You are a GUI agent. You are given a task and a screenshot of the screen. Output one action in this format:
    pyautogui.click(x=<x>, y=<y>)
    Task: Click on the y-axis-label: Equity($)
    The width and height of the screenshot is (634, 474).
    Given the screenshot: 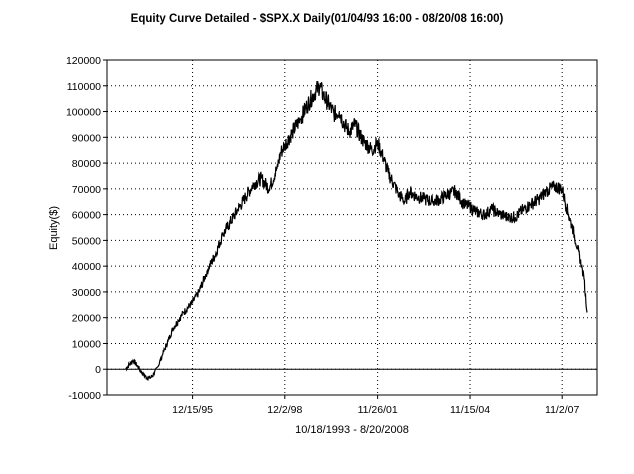 What is the action you would take?
    pyautogui.click(x=54, y=228)
    